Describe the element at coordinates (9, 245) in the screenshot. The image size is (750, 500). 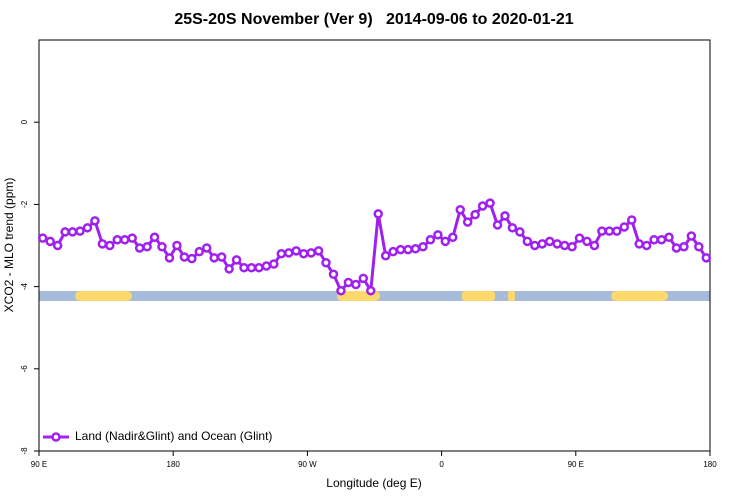
I see `y-axis-label: XCO2 - MLO trend (ppm)` at that location.